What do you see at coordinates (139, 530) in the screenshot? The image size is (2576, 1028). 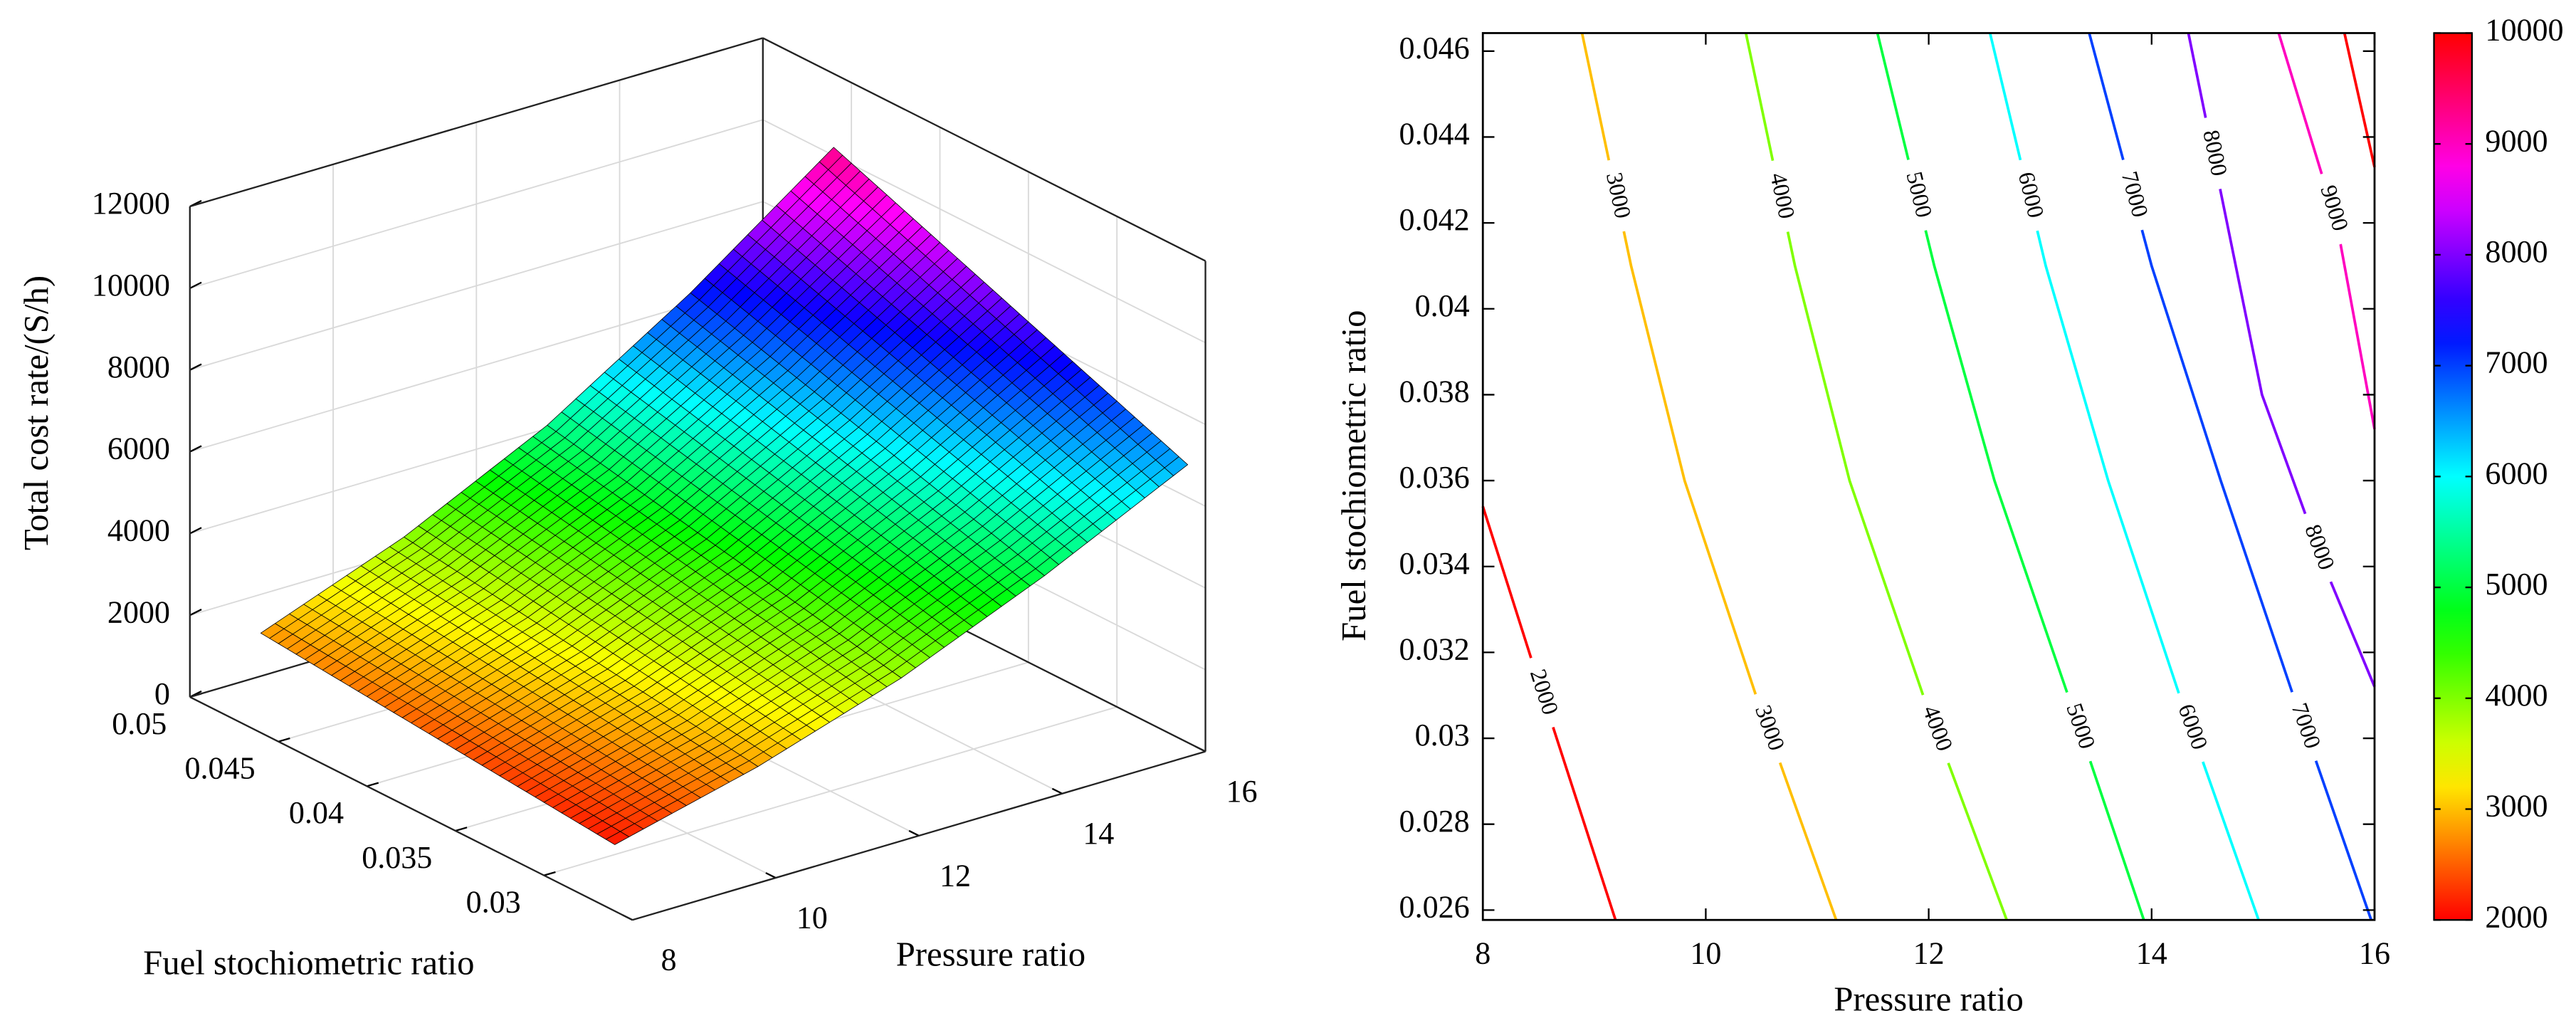 I see `z-tick-label: 4000` at bounding box center [139, 530].